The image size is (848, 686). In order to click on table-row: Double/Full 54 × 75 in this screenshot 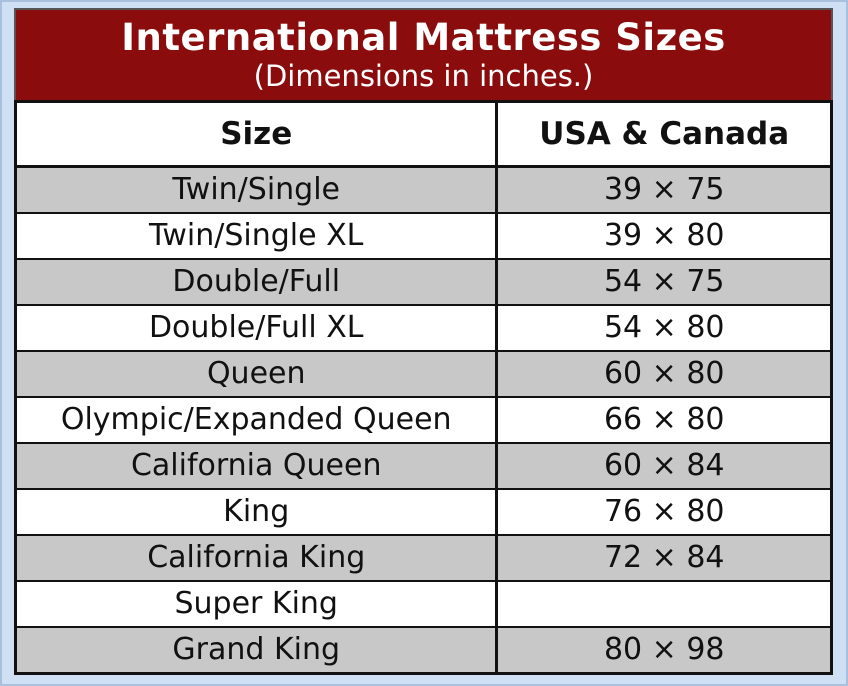, I will do `click(423, 282)`.